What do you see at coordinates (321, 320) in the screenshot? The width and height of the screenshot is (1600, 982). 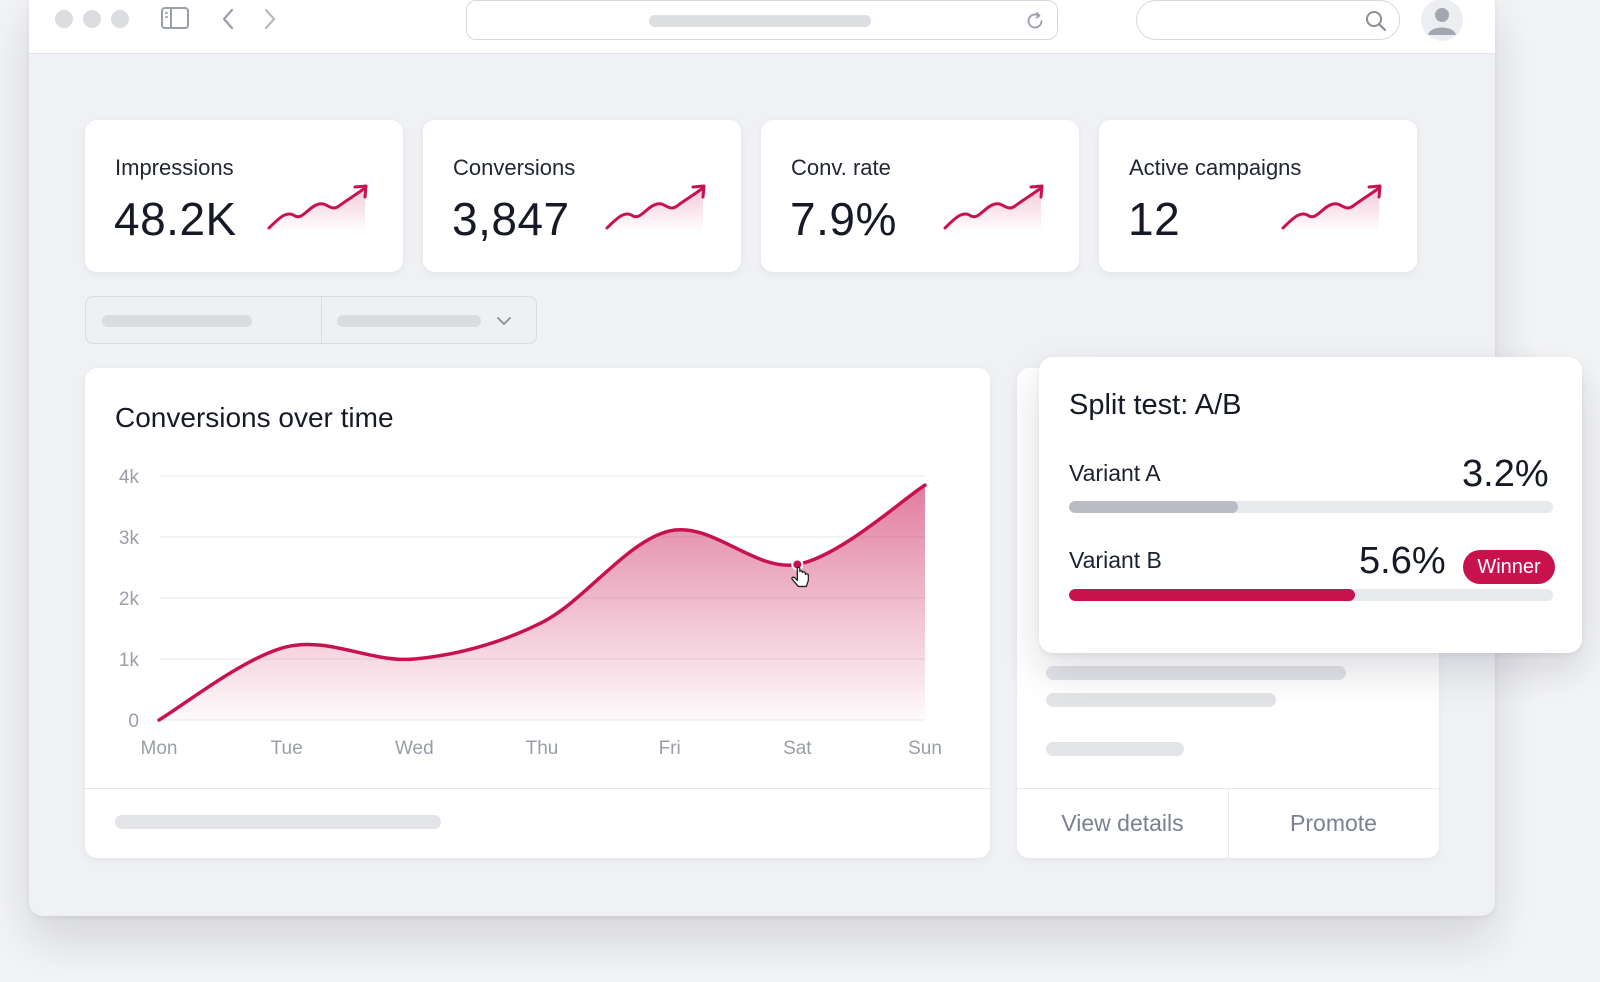 I see `filter-divider` at bounding box center [321, 320].